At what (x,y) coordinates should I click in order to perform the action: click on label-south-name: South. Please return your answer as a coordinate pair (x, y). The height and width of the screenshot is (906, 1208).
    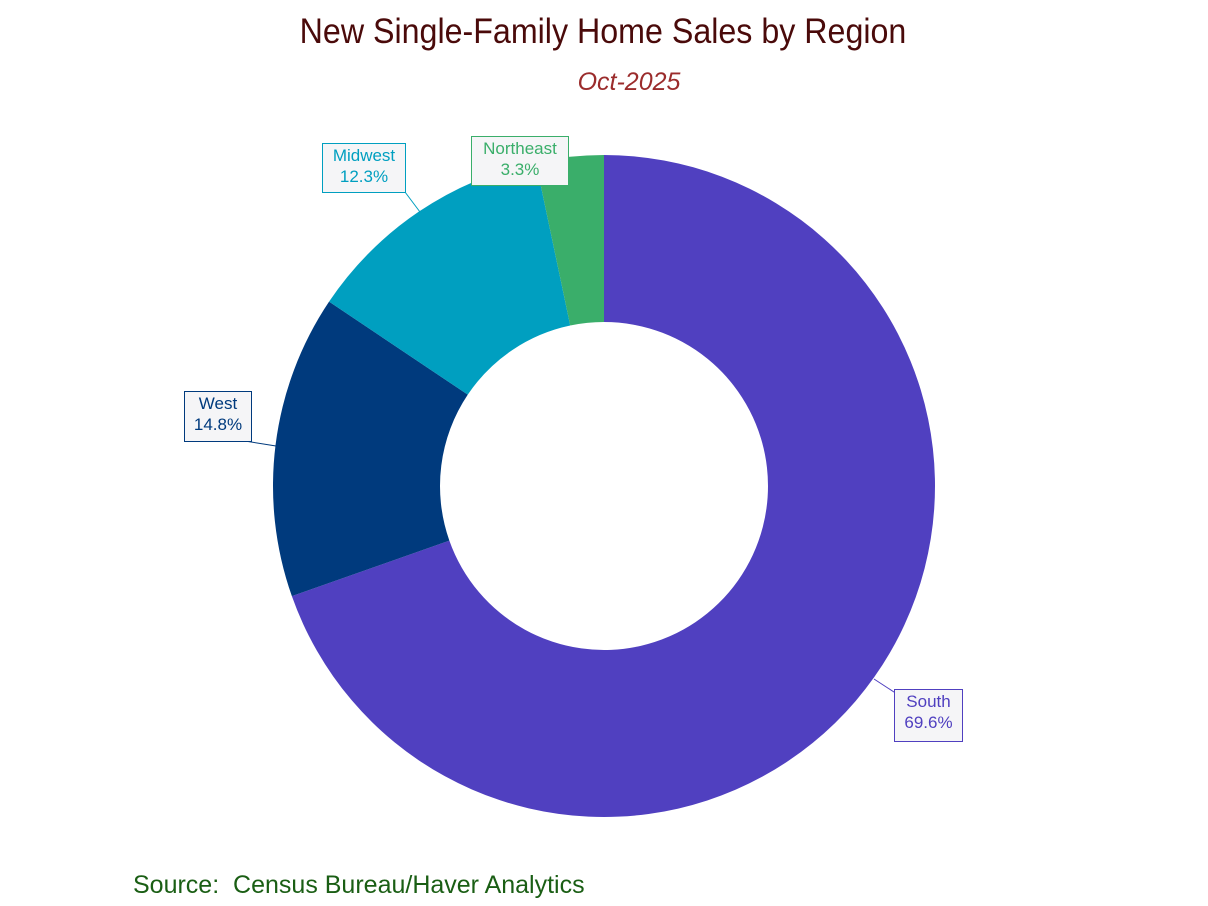
    Looking at the image, I should click on (928, 701).